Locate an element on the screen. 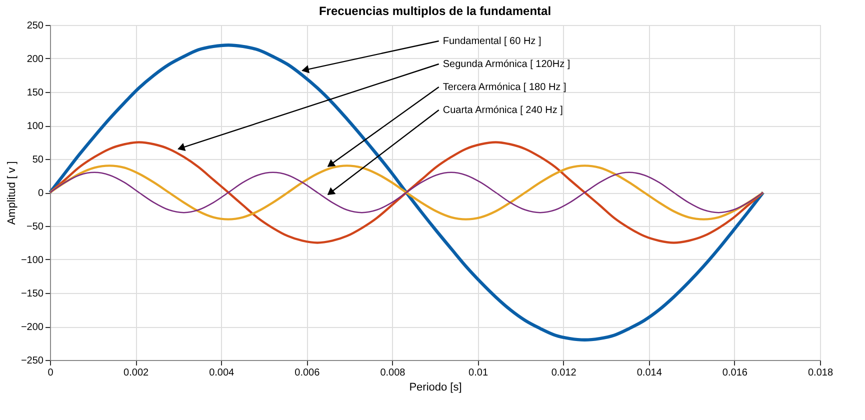 This screenshot has width=865, height=420. annotation: Tercera Armónica [ 180 Hz ] is located at coordinates (504, 87).